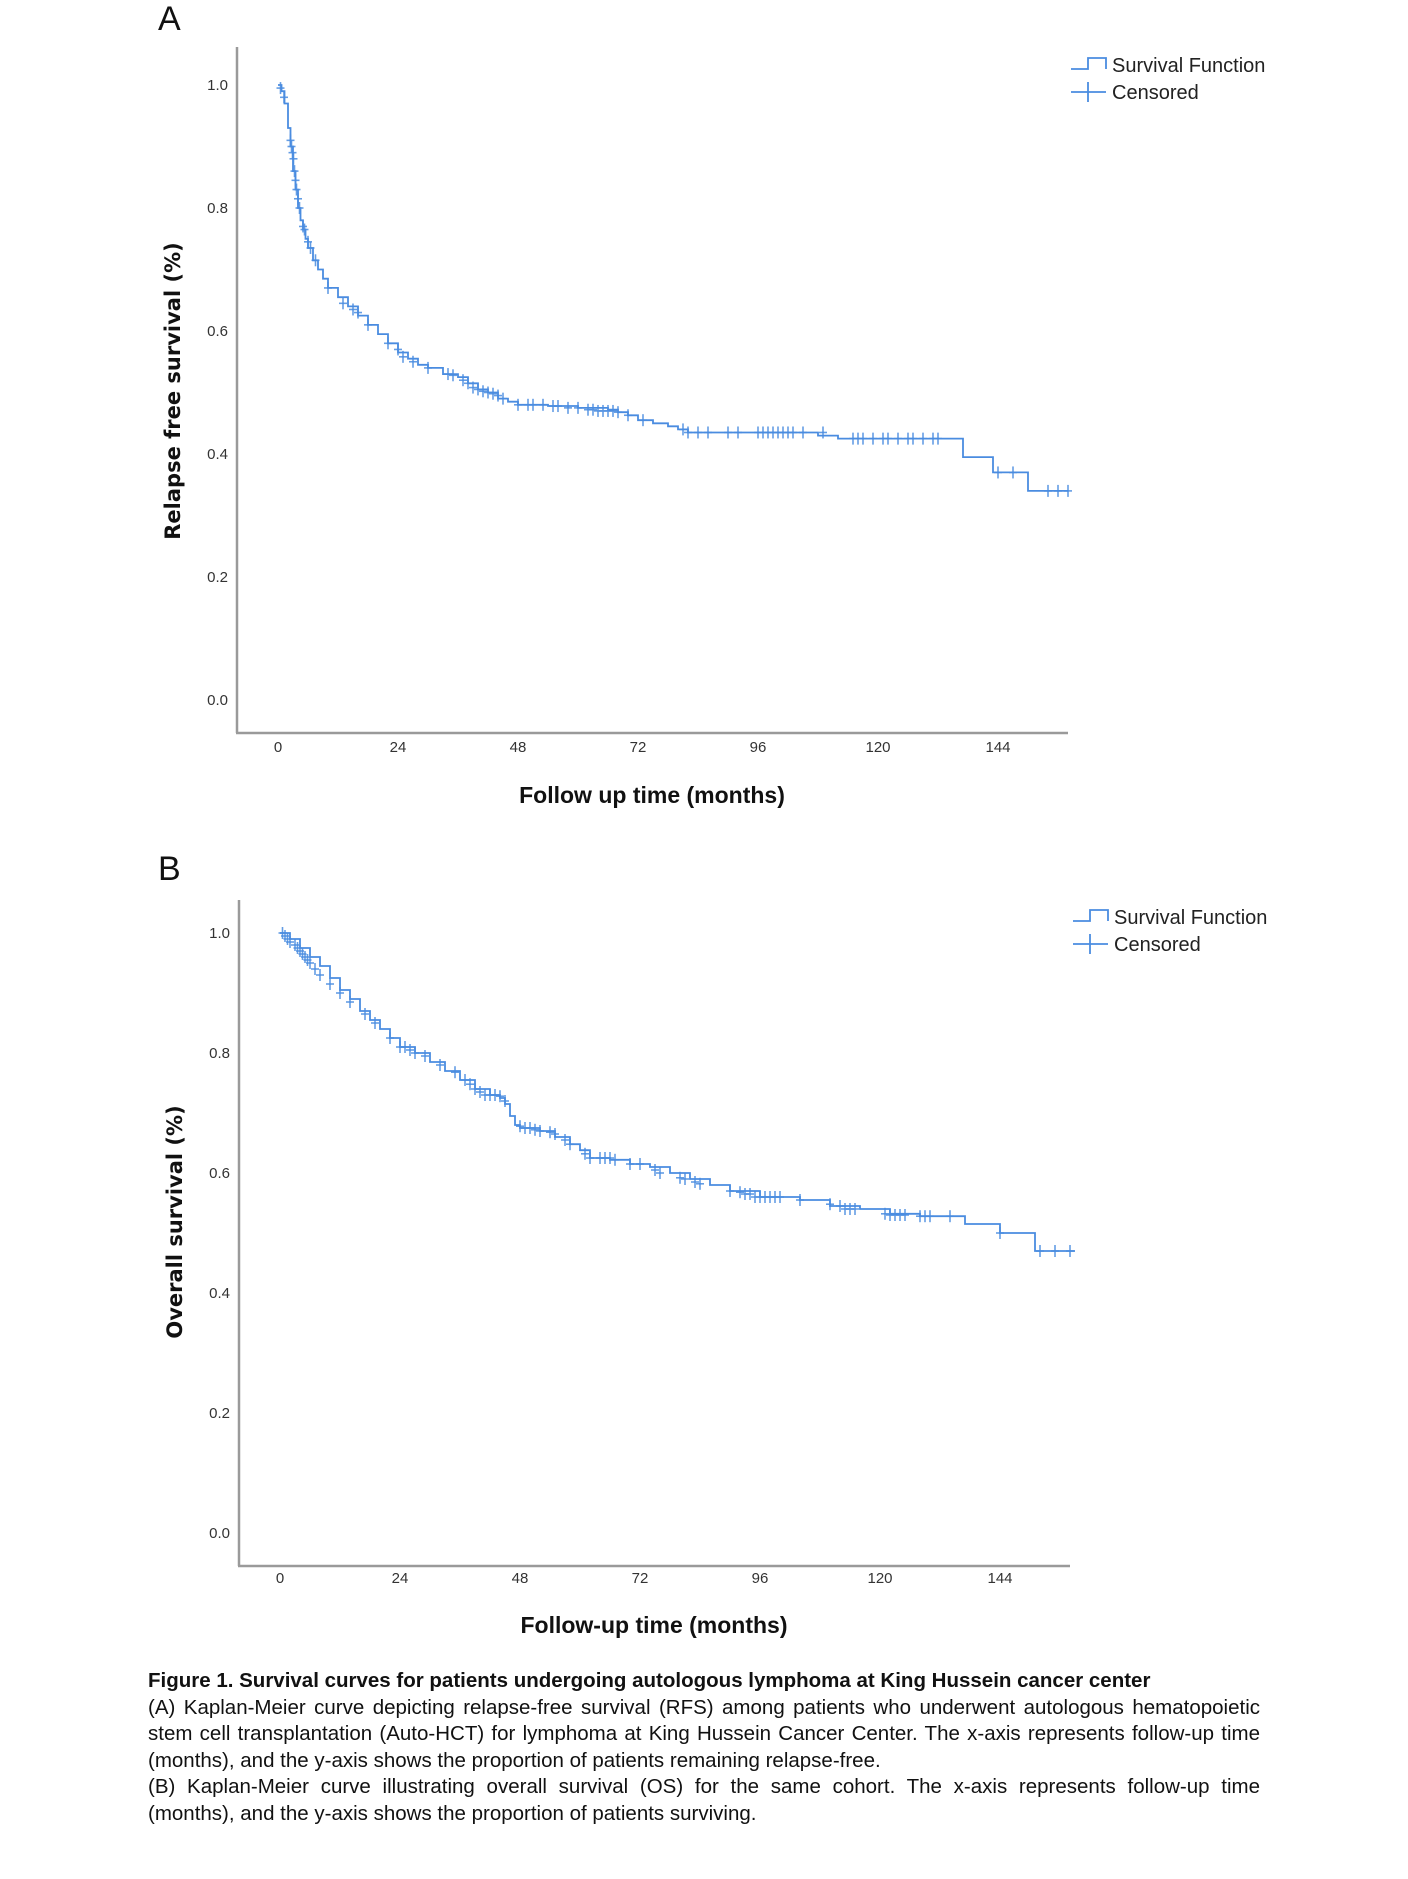 The height and width of the screenshot is (1879, 1408). Describe the element at coordinates (518, 747) in the screenshot. I see `x-tick-label: 48` at that location.